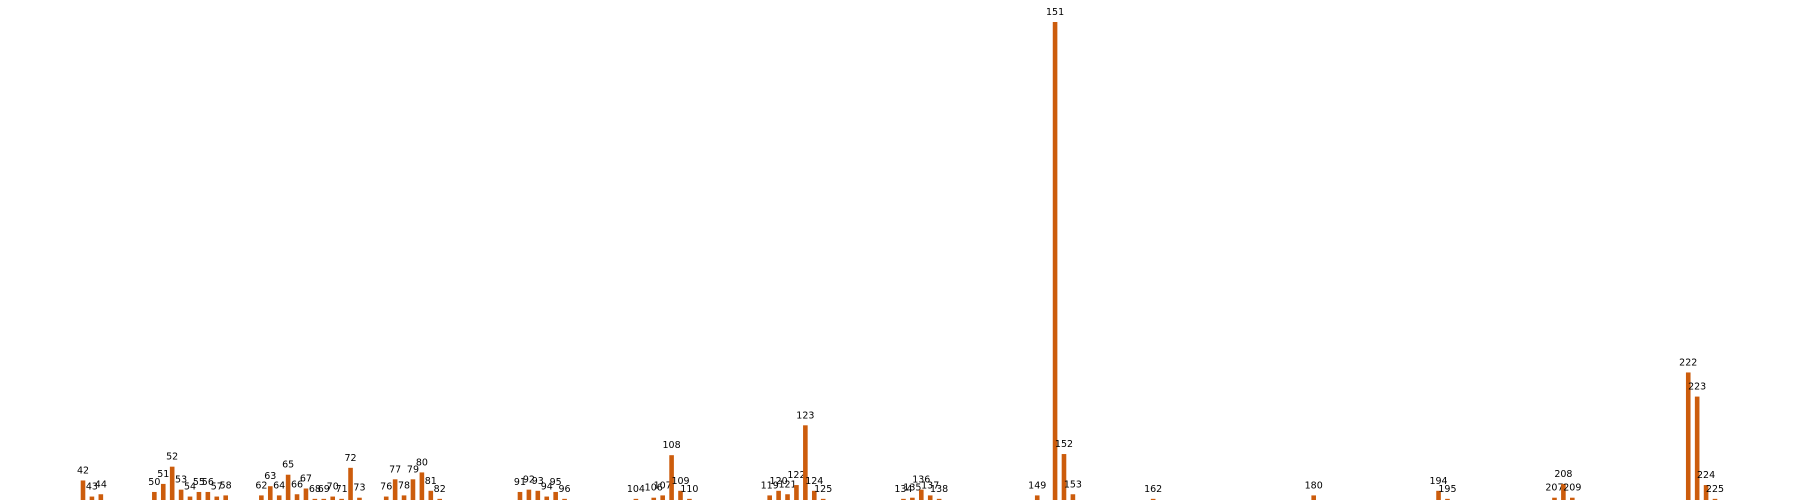 The width and height of the screenshot is (1800, 500). Describe the element at coordinates (315, 489) in the screenshot. I see `bar-label: 68` at that location.